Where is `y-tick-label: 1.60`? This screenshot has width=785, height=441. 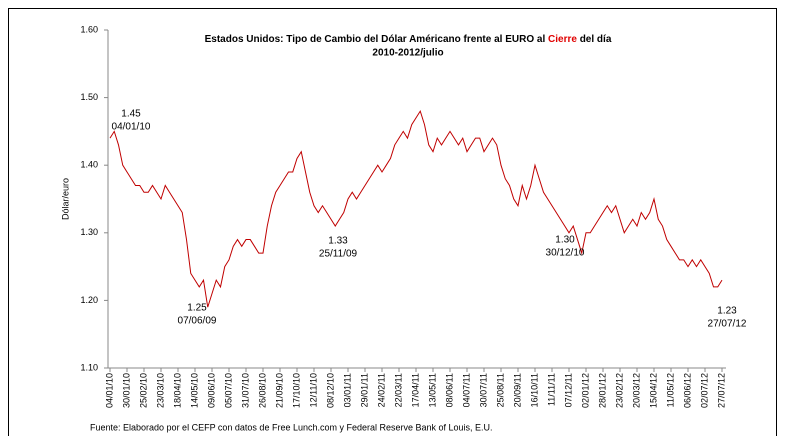 y-tick-label: 1.60 is located at coordinates (89, 29).